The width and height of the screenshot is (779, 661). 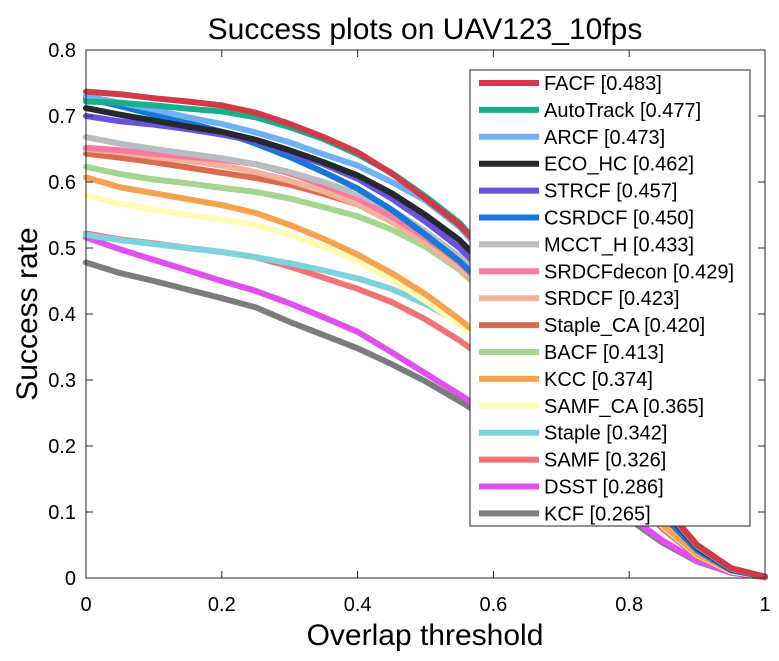 I want to click on legend-label-8: SRDCF [0.423], so click(x=612, y=299).